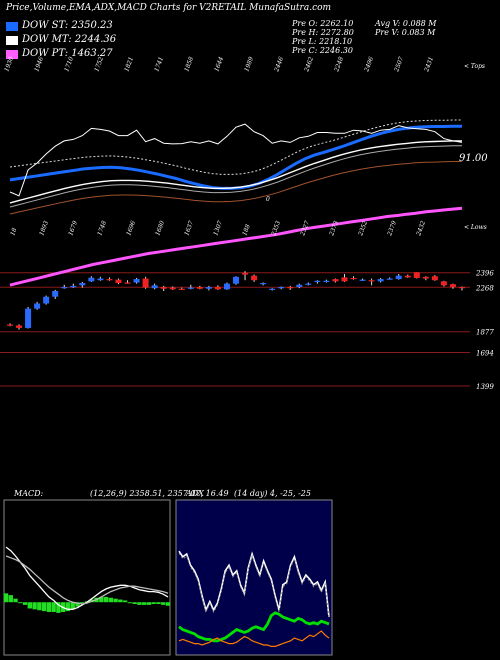 The height and width of the screenshot is (660, 500). Describe the element at coordinates (475, 66) in the screenshot. I see `tops-marker: < Tops` at that location.